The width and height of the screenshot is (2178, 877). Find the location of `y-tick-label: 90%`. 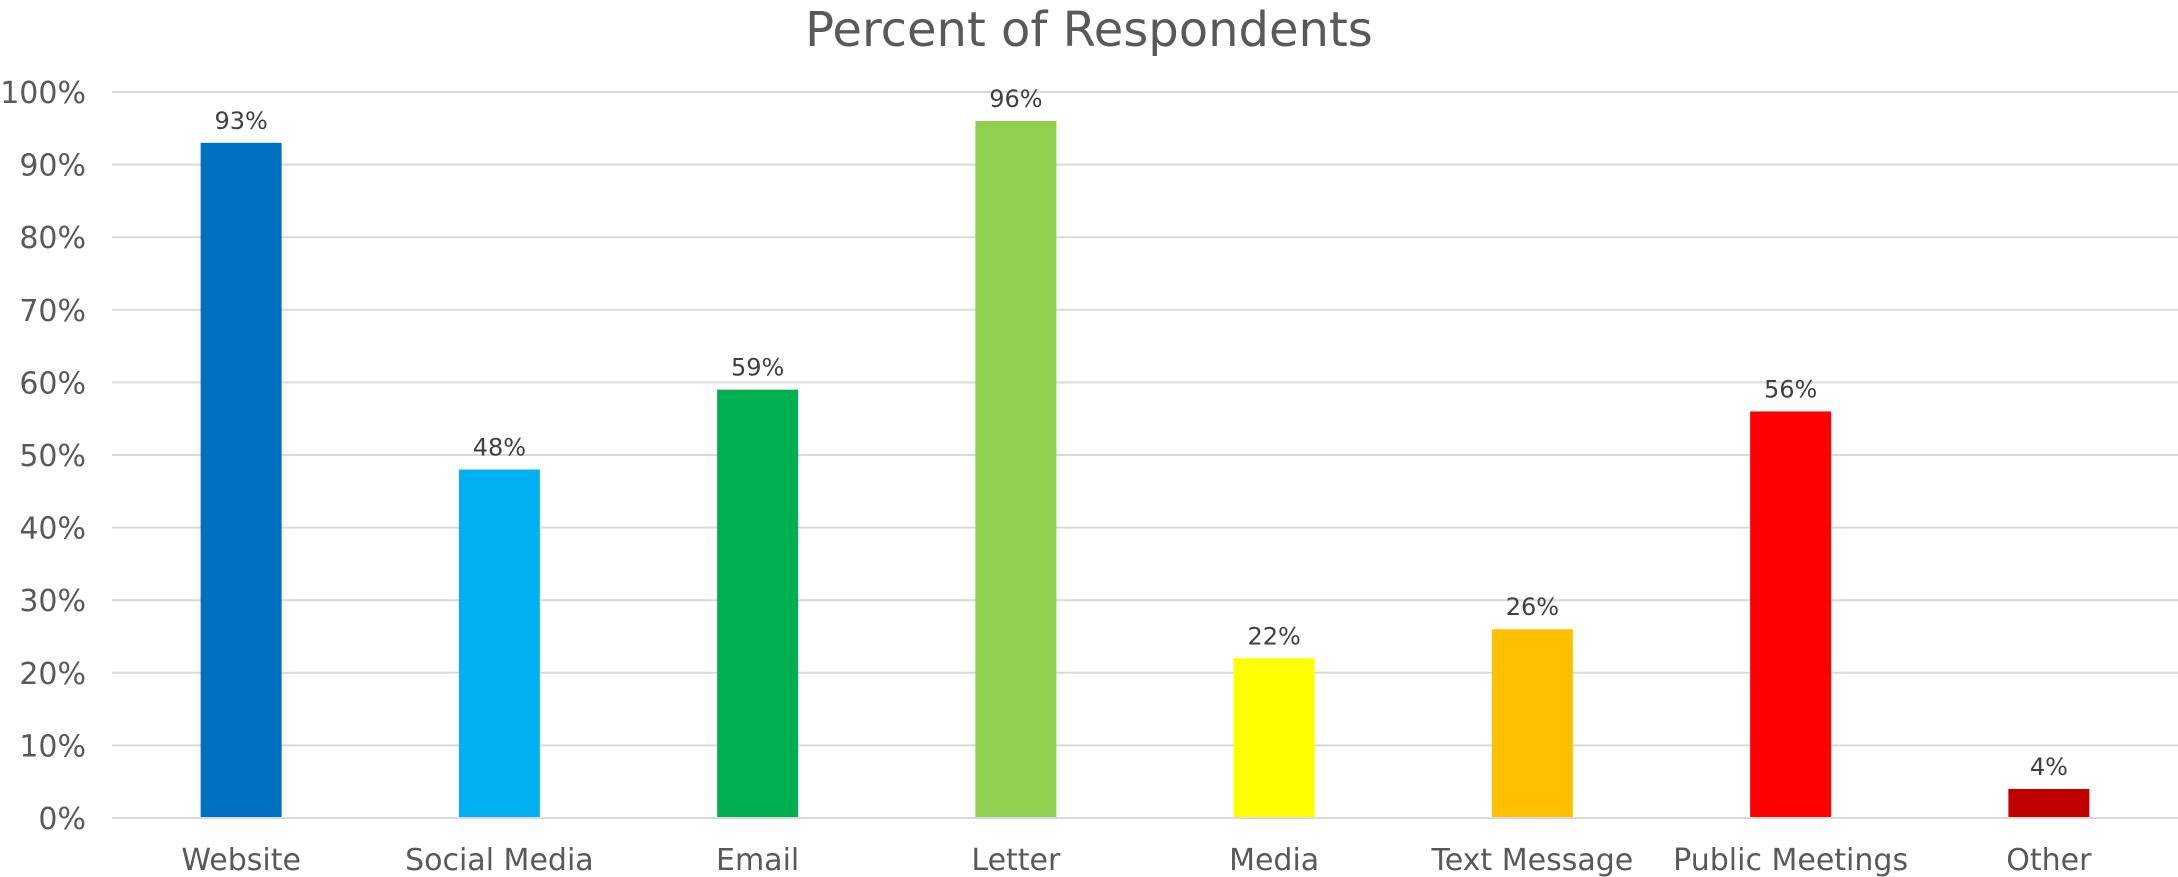

y-tick-label: 90% is located at coordinates (52, 166).